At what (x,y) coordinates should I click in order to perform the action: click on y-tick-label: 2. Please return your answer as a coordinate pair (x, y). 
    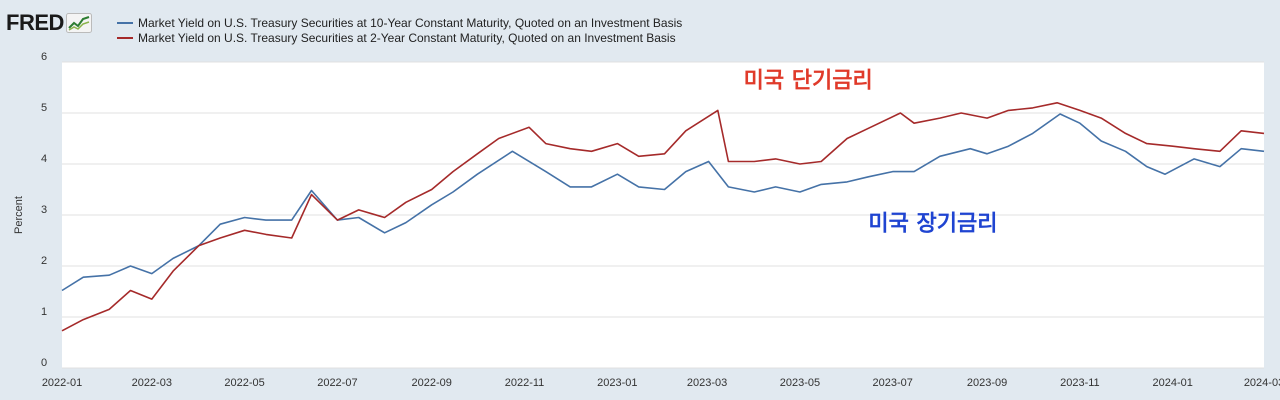
    Looking at the image, I should click on (44, 261).